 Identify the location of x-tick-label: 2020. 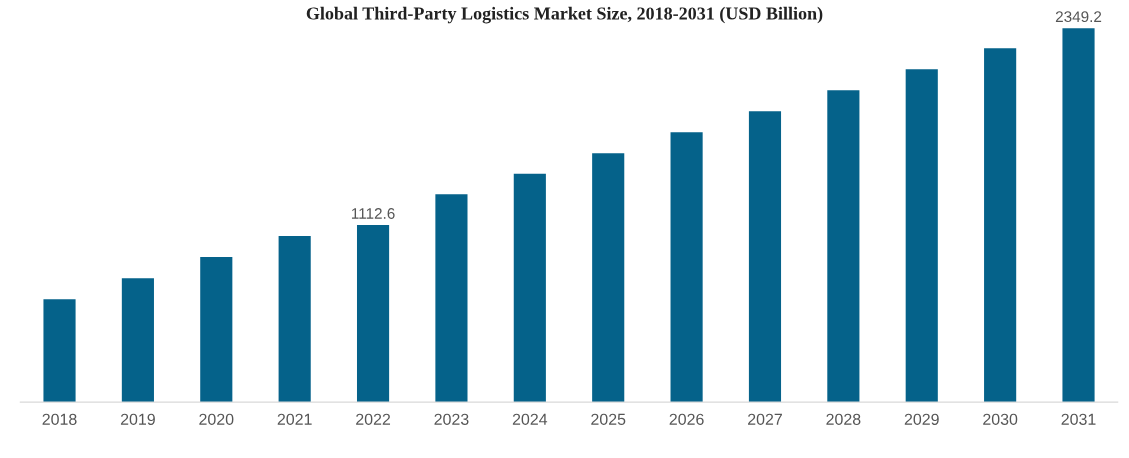
(216, 419).